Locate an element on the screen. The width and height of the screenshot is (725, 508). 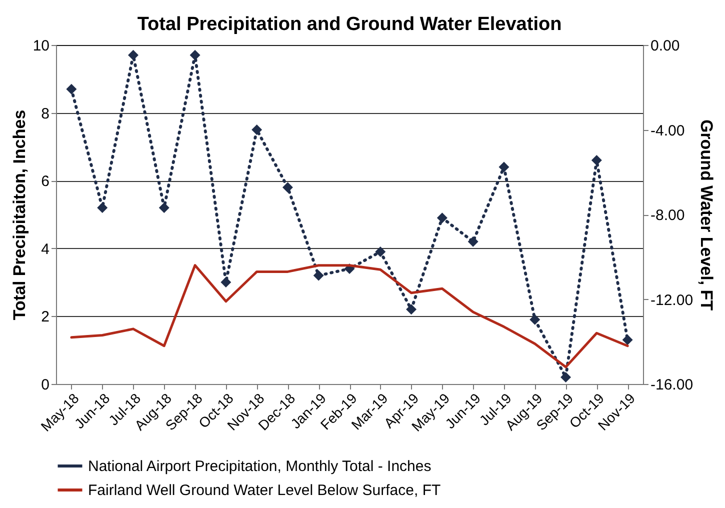
legend-label: Fairland Well Ground Water Level Below Surface, FT is located at coordinates (264, 490).